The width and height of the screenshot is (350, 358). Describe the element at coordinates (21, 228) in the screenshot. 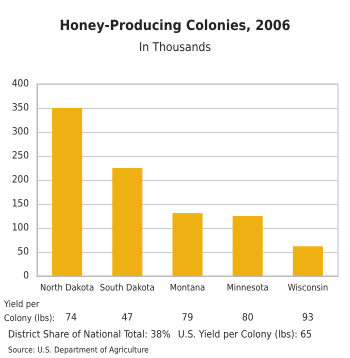

I see `y-tick-label: 100` at that location.